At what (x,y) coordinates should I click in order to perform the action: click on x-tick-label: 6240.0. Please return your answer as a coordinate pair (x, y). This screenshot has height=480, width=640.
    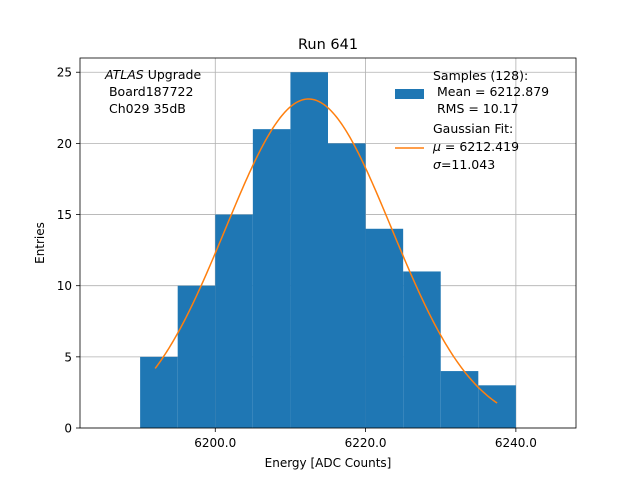
    Looking at the image, I should click on (516, 443).